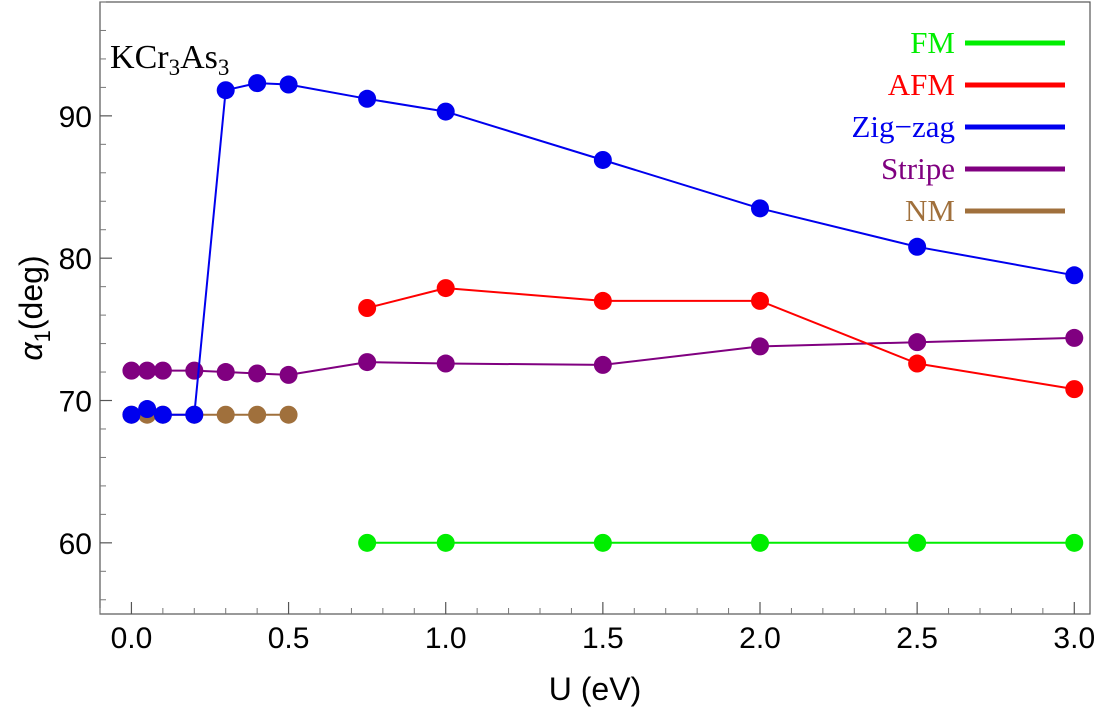  What do you see at coordinates (1074, 638) in the screenshot?
I see `x-tick-label: 3.0` at bounding box center [1074, 638].